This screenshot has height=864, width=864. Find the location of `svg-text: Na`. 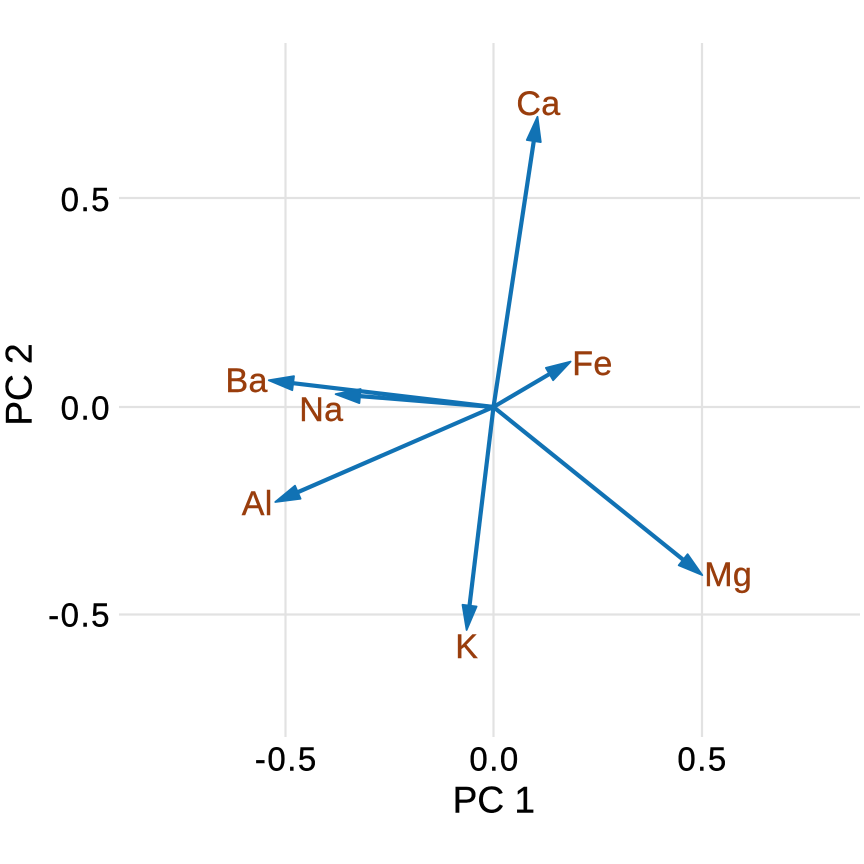

svg-text: Na is located at coordinates (321, 410).